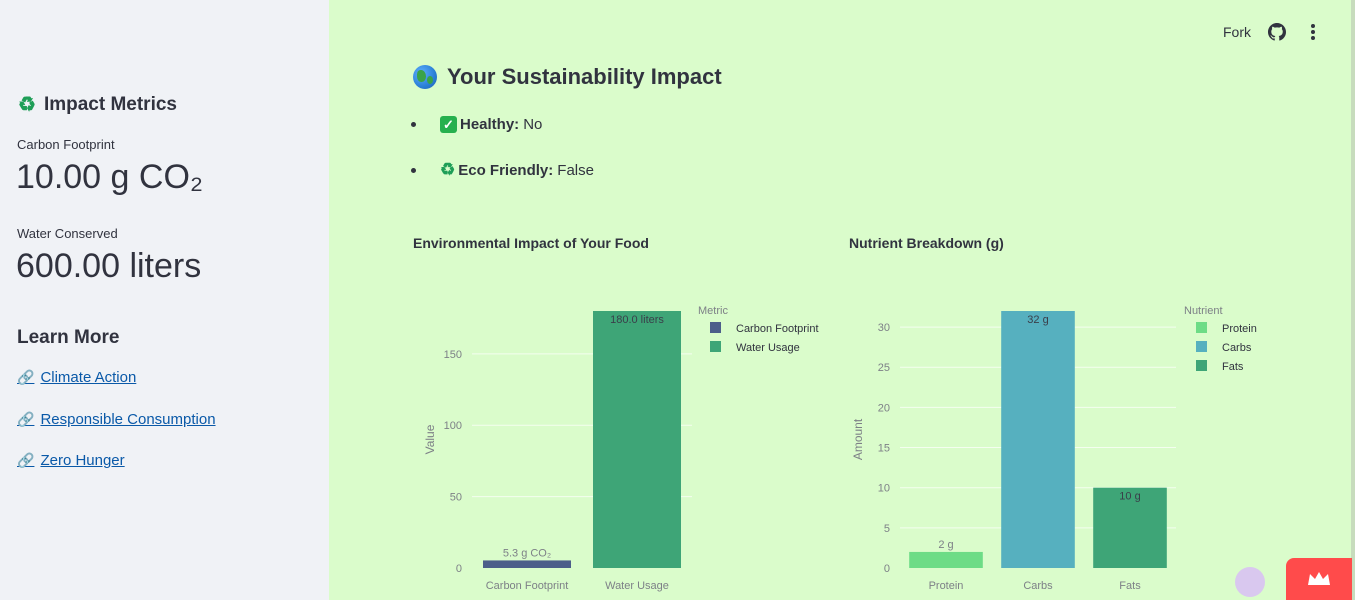  I want to click on page-title-text: Your Sustainability Impact, so click(584, 76).